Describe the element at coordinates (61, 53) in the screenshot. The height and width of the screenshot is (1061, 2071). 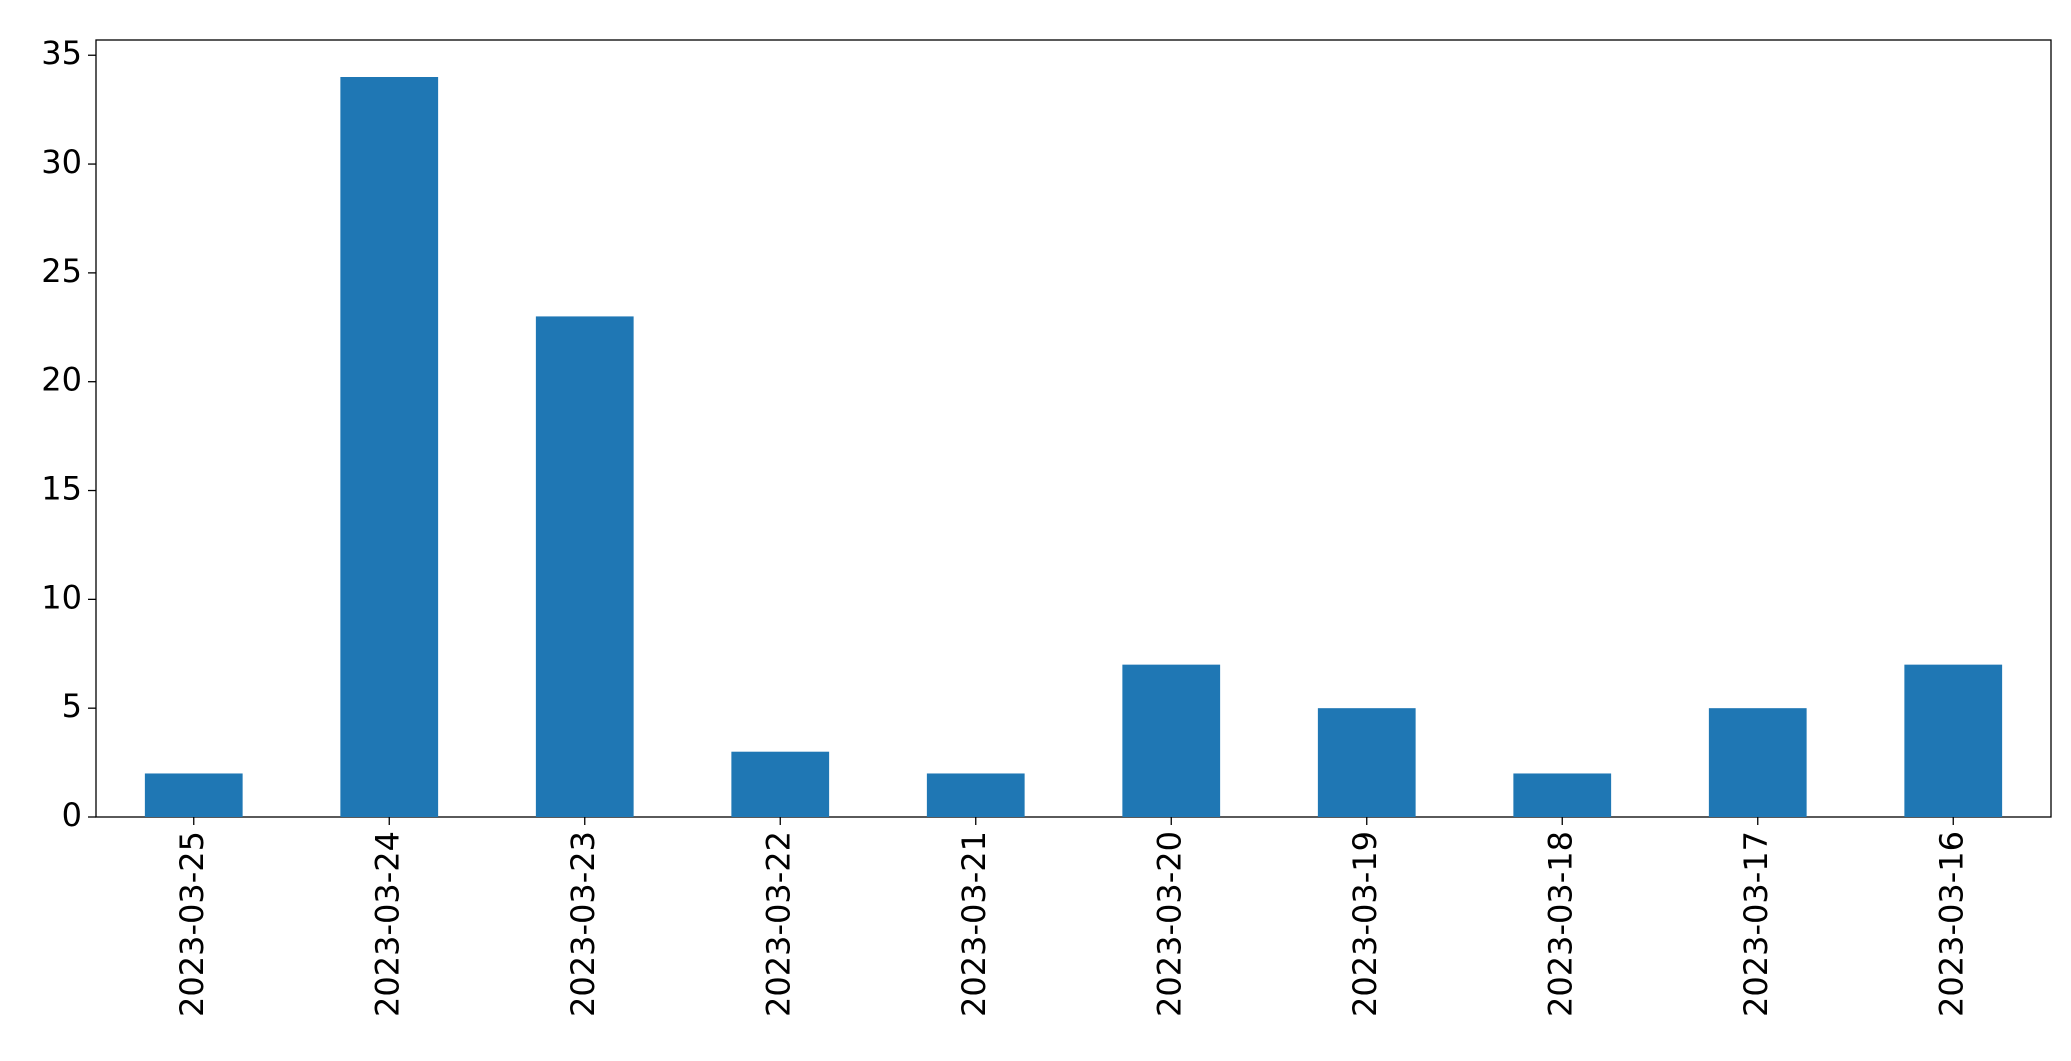
I see `y-tick-label: 35` at that location.